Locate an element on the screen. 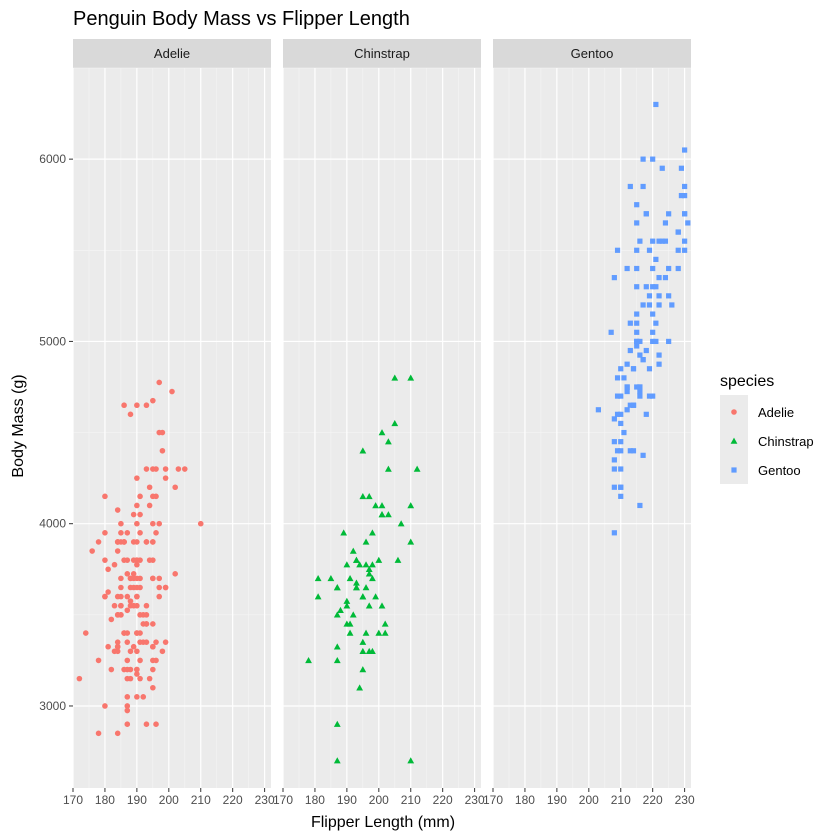  chart-title: Penguin Body Mass vs Flipper Length is located at coordinates (241, 19).